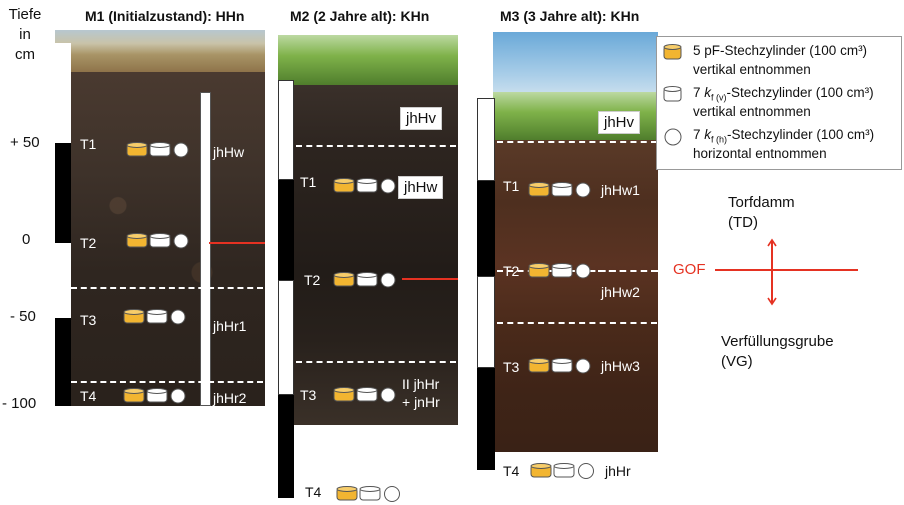 This screenshot has height=505, width=904. Describe the element at coordinates (26, 239) in the screenshot. I see `axis-tick-0: 0` at that location.